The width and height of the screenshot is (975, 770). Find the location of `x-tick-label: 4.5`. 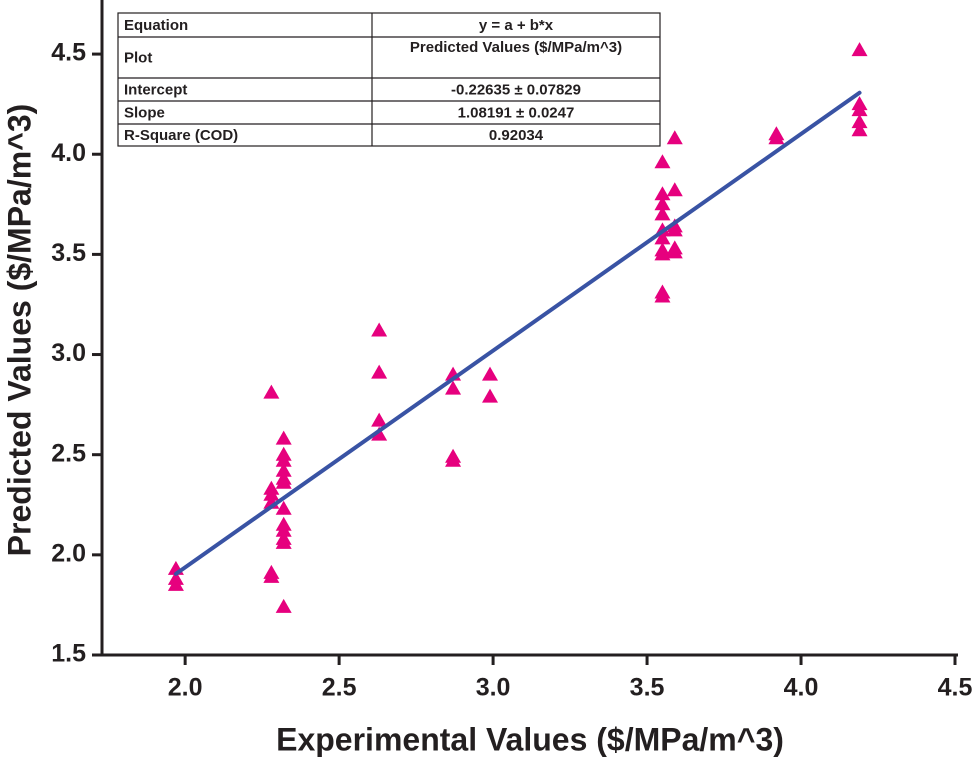

x-tick-label: 4.5 is located at coordinates (955, 688).